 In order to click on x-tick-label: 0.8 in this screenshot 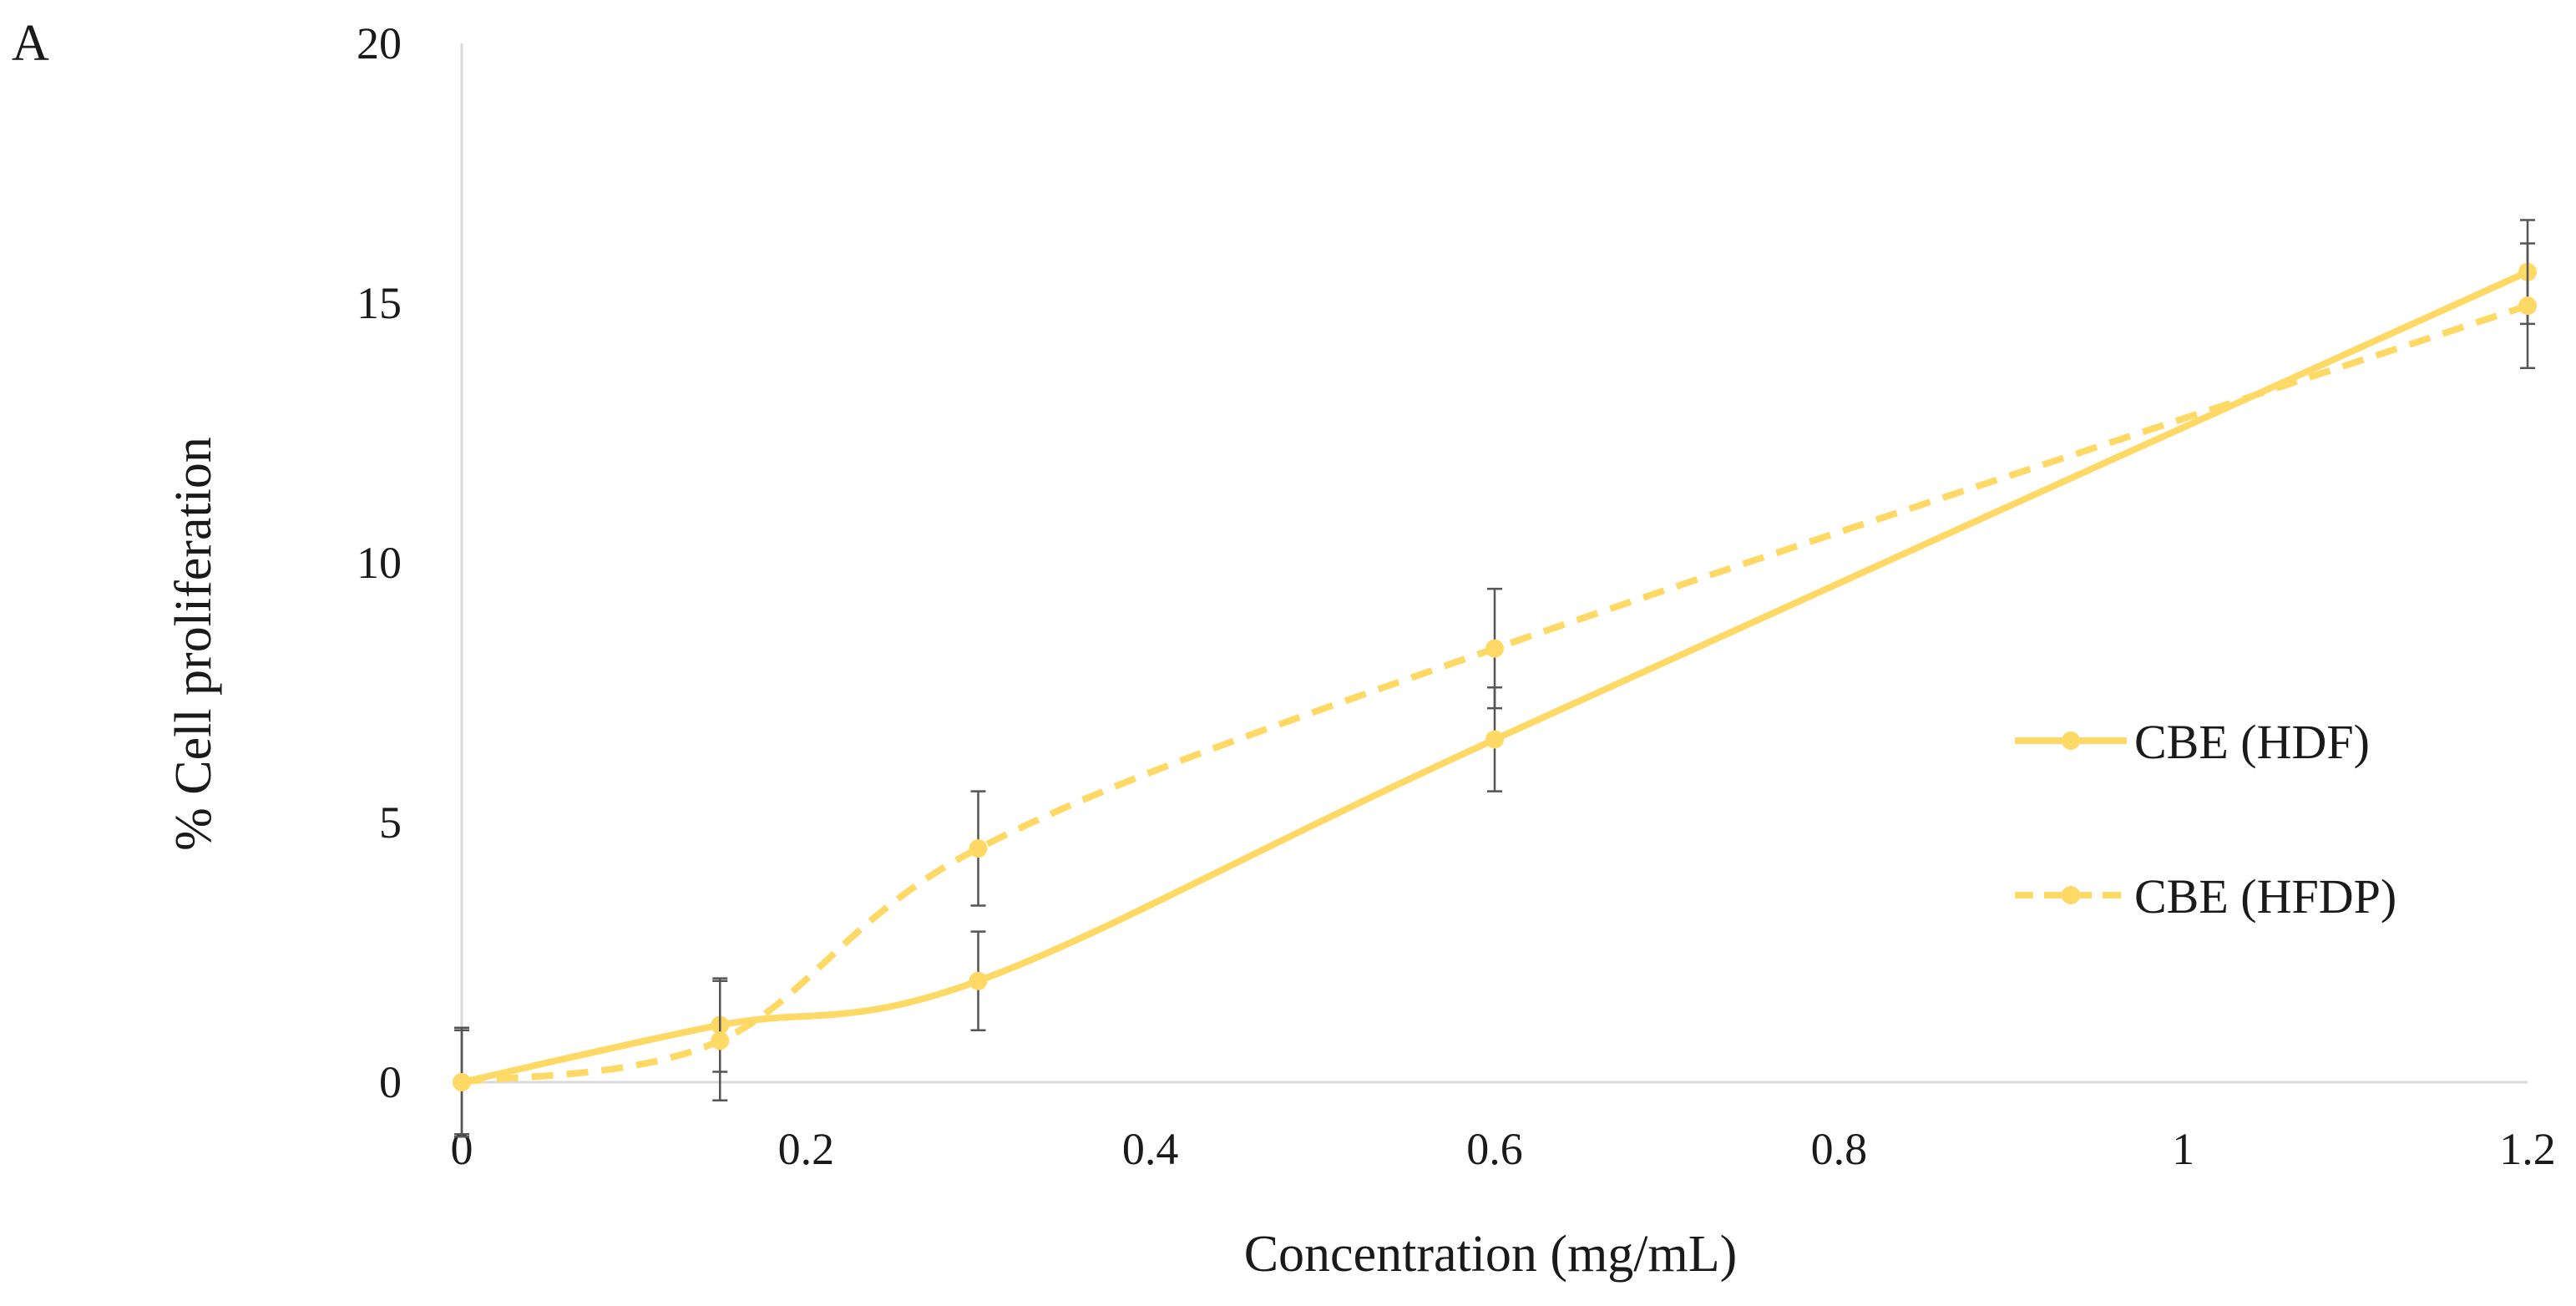, I will do `click(1839, 1149)`.